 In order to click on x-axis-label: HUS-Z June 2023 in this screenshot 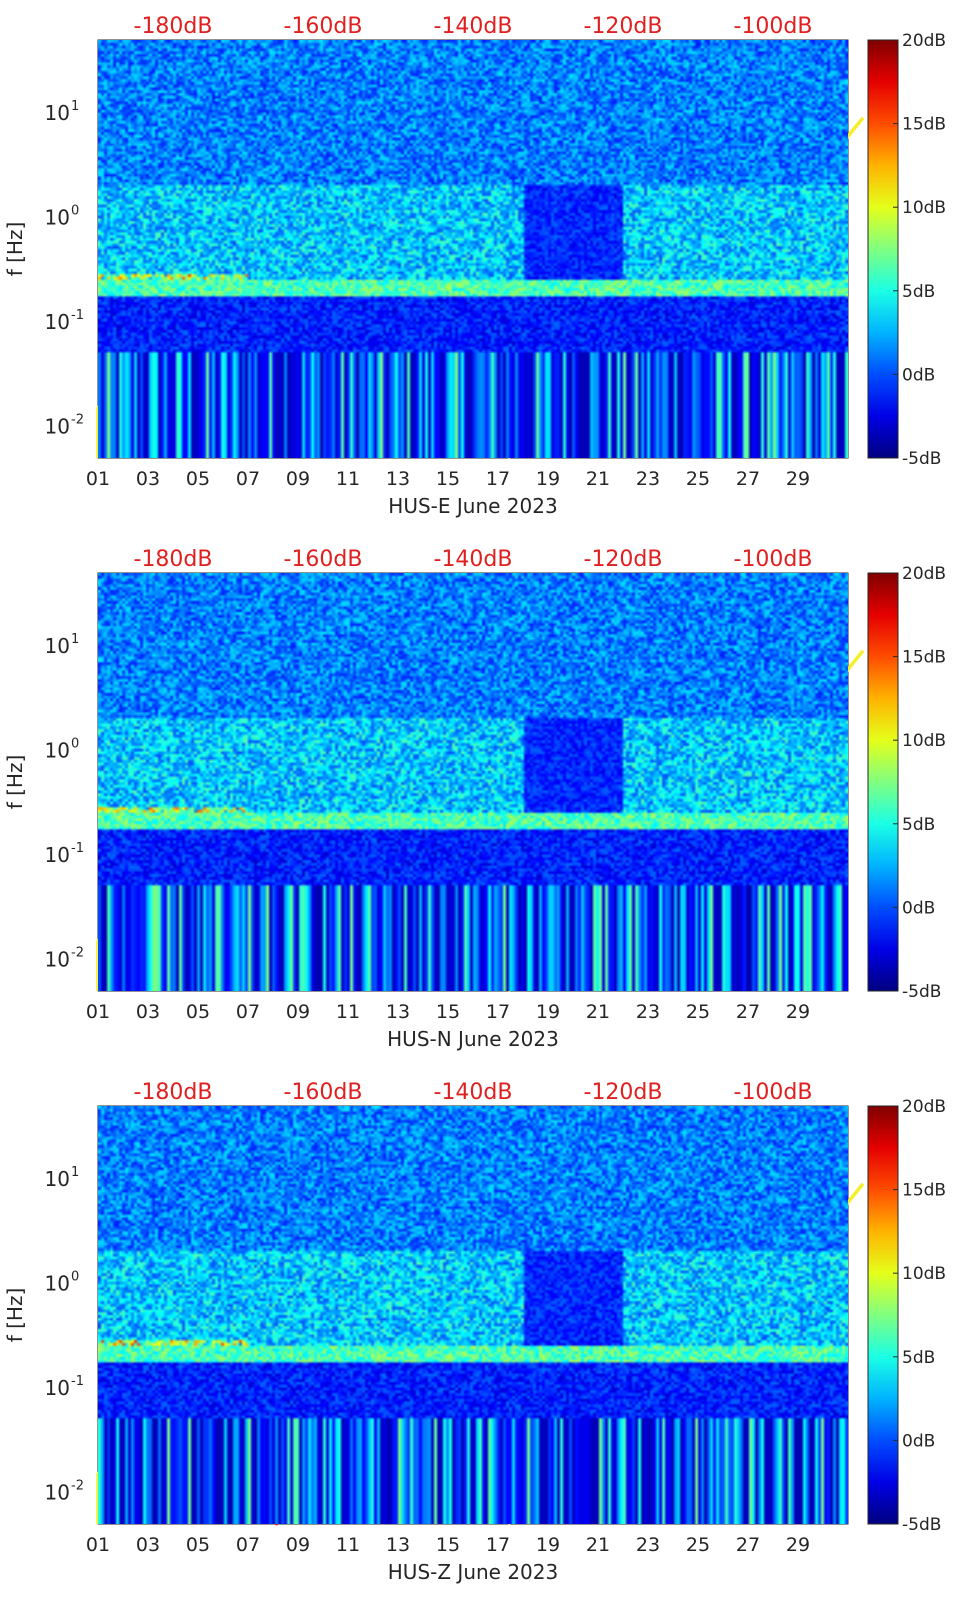, I will do `click(473, 1572)`.